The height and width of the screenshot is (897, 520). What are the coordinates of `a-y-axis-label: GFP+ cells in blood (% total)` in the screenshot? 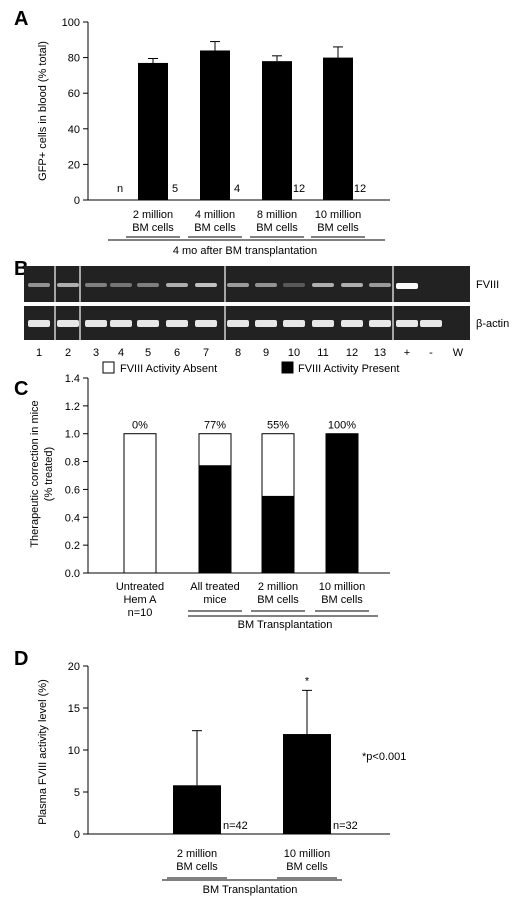 It's located at (43, 111).